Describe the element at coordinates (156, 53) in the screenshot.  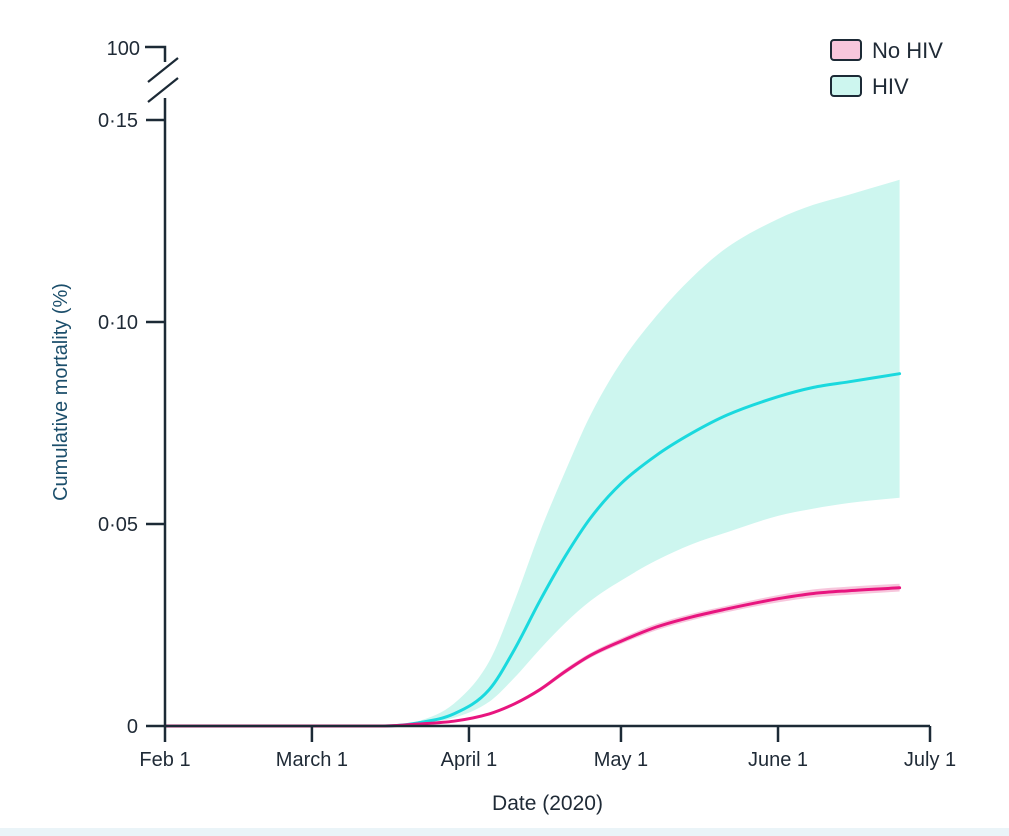
I see `y-axis-break-top` at that location.